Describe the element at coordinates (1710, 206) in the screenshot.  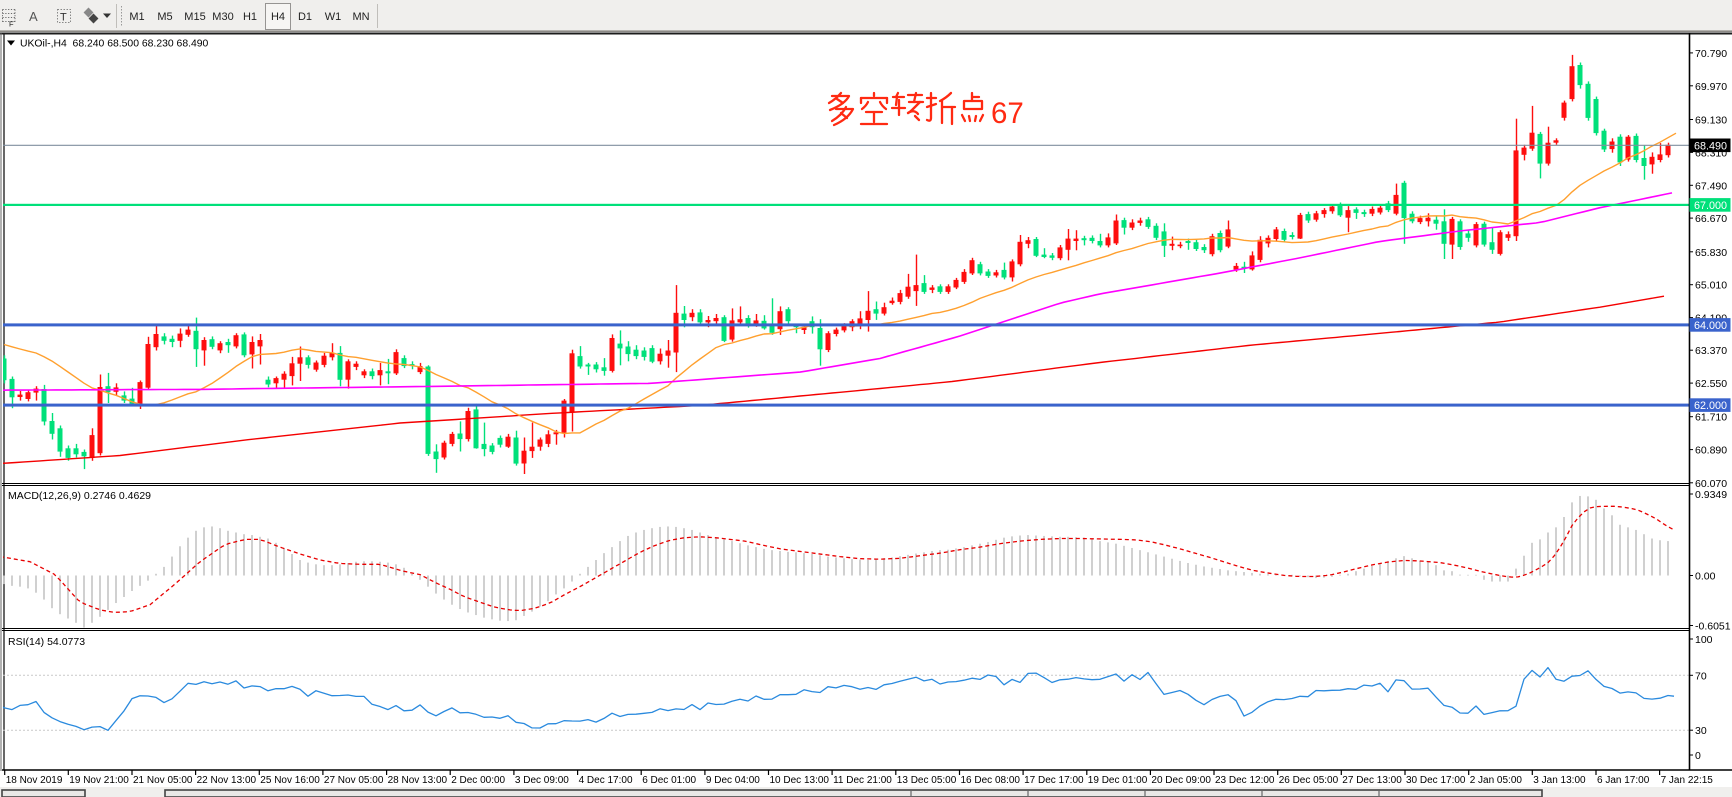
I see `svg-text: 67.000` at that location.